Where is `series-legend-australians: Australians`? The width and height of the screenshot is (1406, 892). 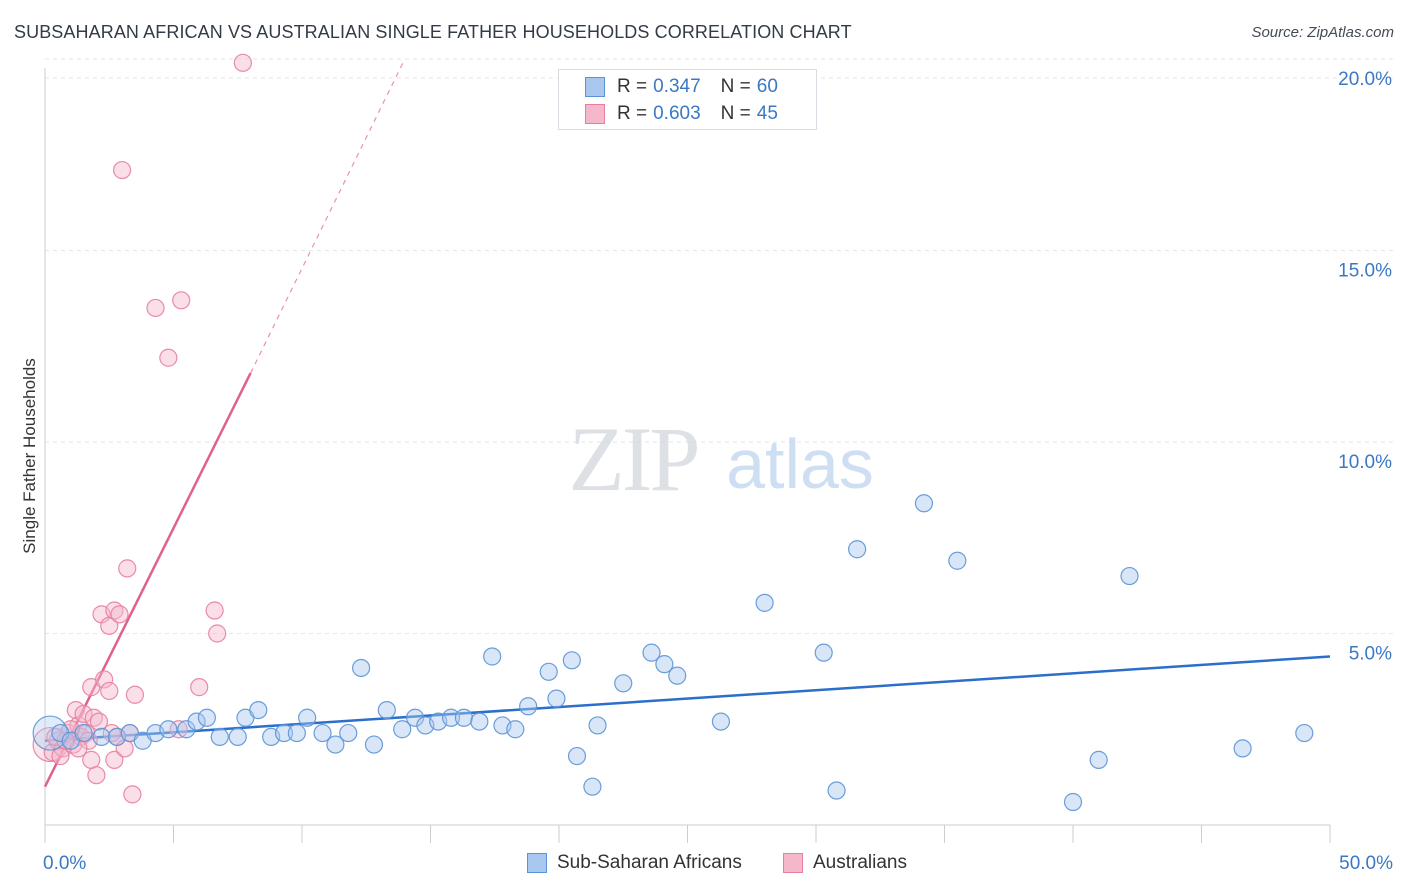 series-legend-australians: Australians is located at coordinates (845, 863).